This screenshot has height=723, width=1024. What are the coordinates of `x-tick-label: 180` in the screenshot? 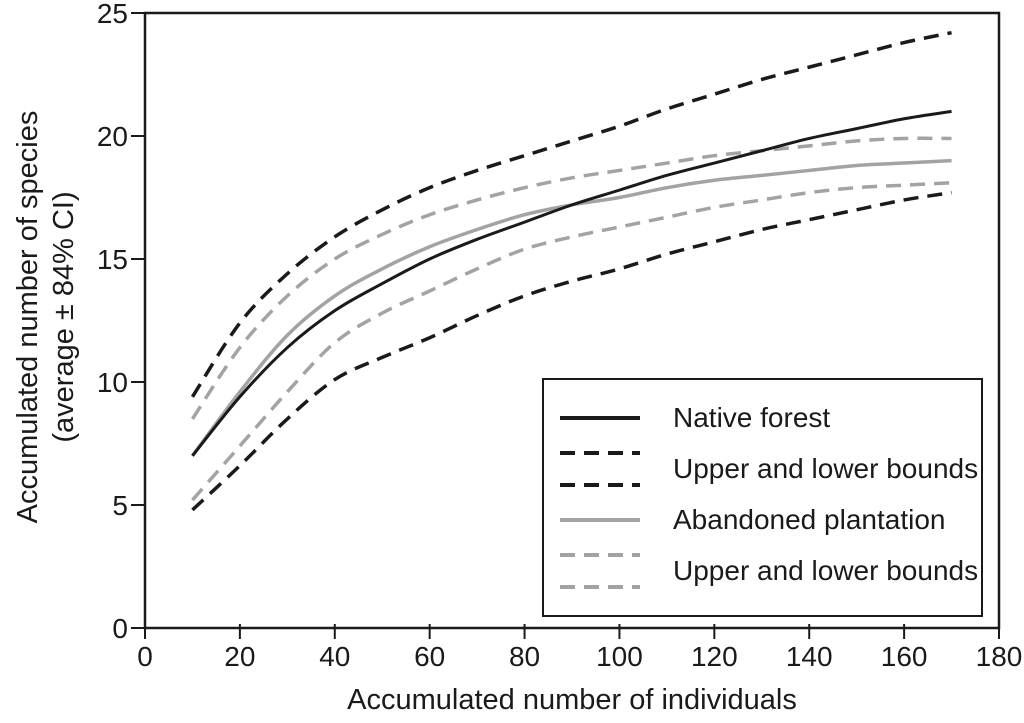 It's located at (999, 656).